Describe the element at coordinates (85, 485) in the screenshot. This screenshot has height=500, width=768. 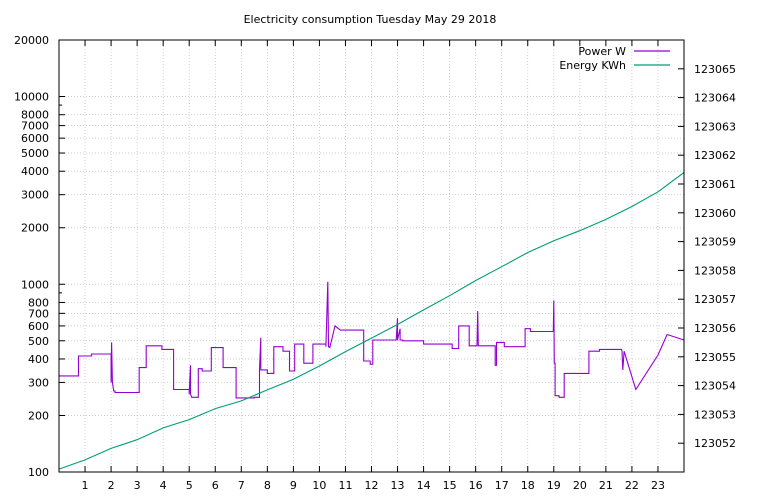
I see `x-tick-label: 1` at that location.